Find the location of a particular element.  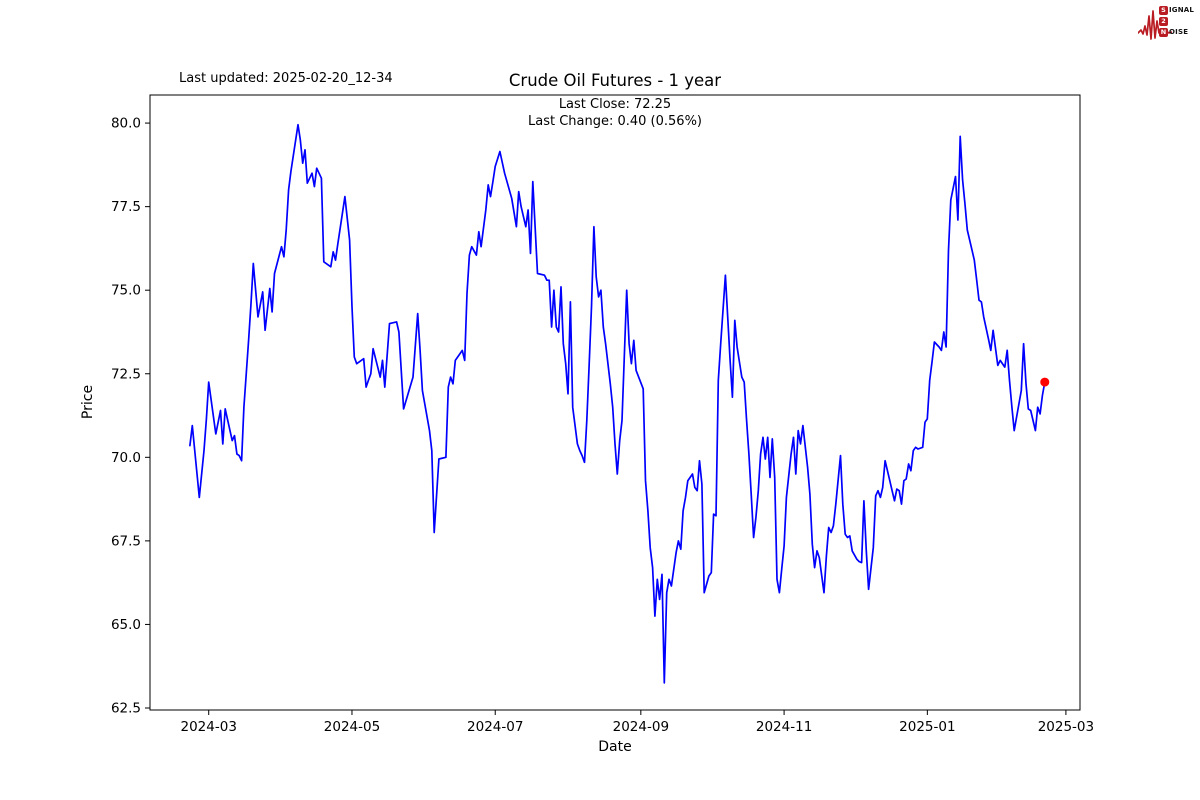

x-tick-label: 2024-07 is located at coordinates (495, 727).